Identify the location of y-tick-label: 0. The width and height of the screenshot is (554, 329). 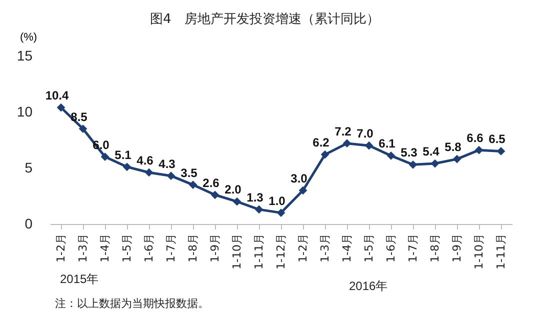
(28, 224).